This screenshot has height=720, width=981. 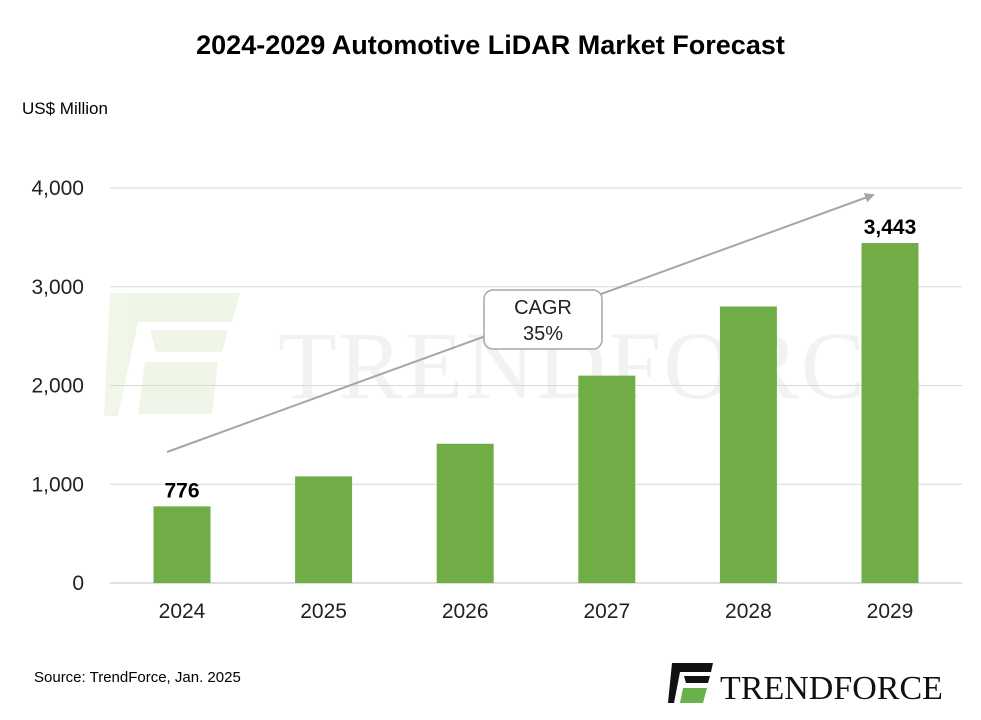 I want to click on x-tick-label: 2024, so click(x=182, y=611).